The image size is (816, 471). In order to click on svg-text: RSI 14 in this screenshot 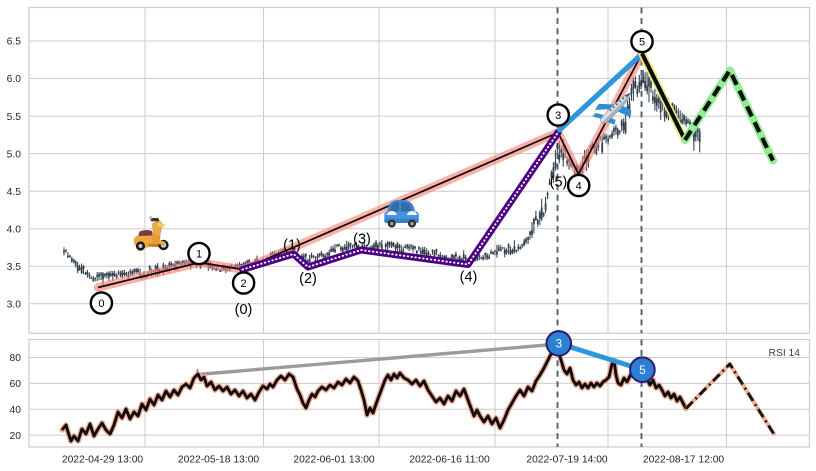, I will do `click(785, 353)`.